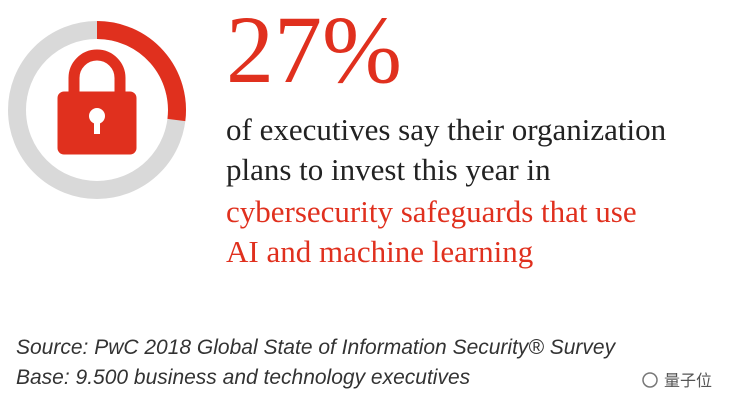 The height and width of the screenshot is (418, 751). Describe the element at coordinates (314, 51) in the screenshot. I see `stat-label: 27%` at that location.